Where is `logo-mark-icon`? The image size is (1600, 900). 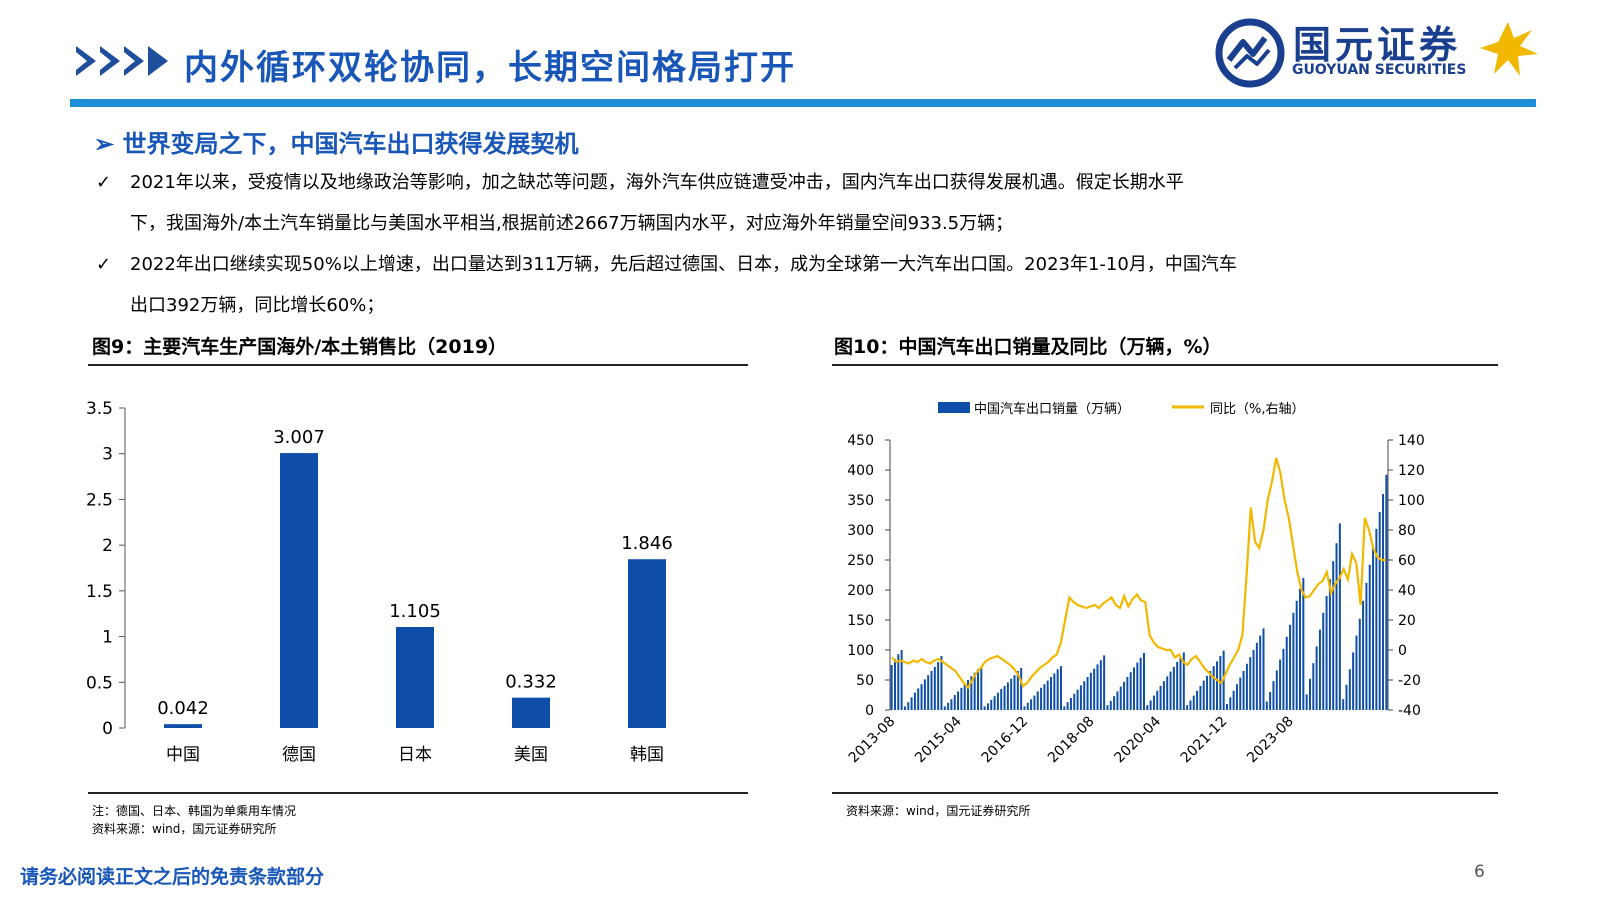 logo-mark-icon is located at coordinates (1250, 53).